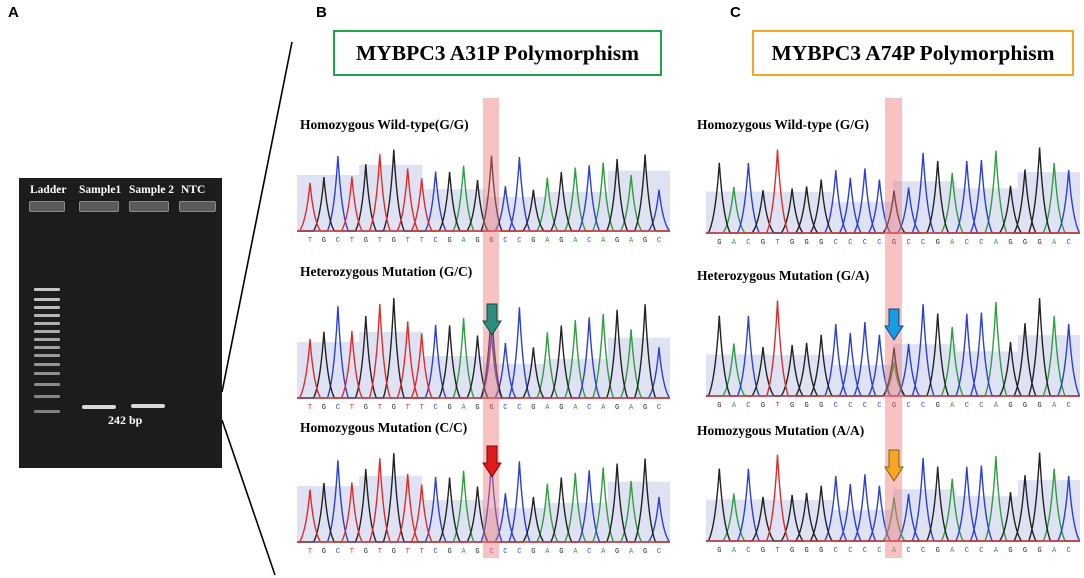  Describe the element at coordinates (497, 53) in the screenshot. I see `panel-b-title: MYBPC3 A31P Polymorphism` at that location.